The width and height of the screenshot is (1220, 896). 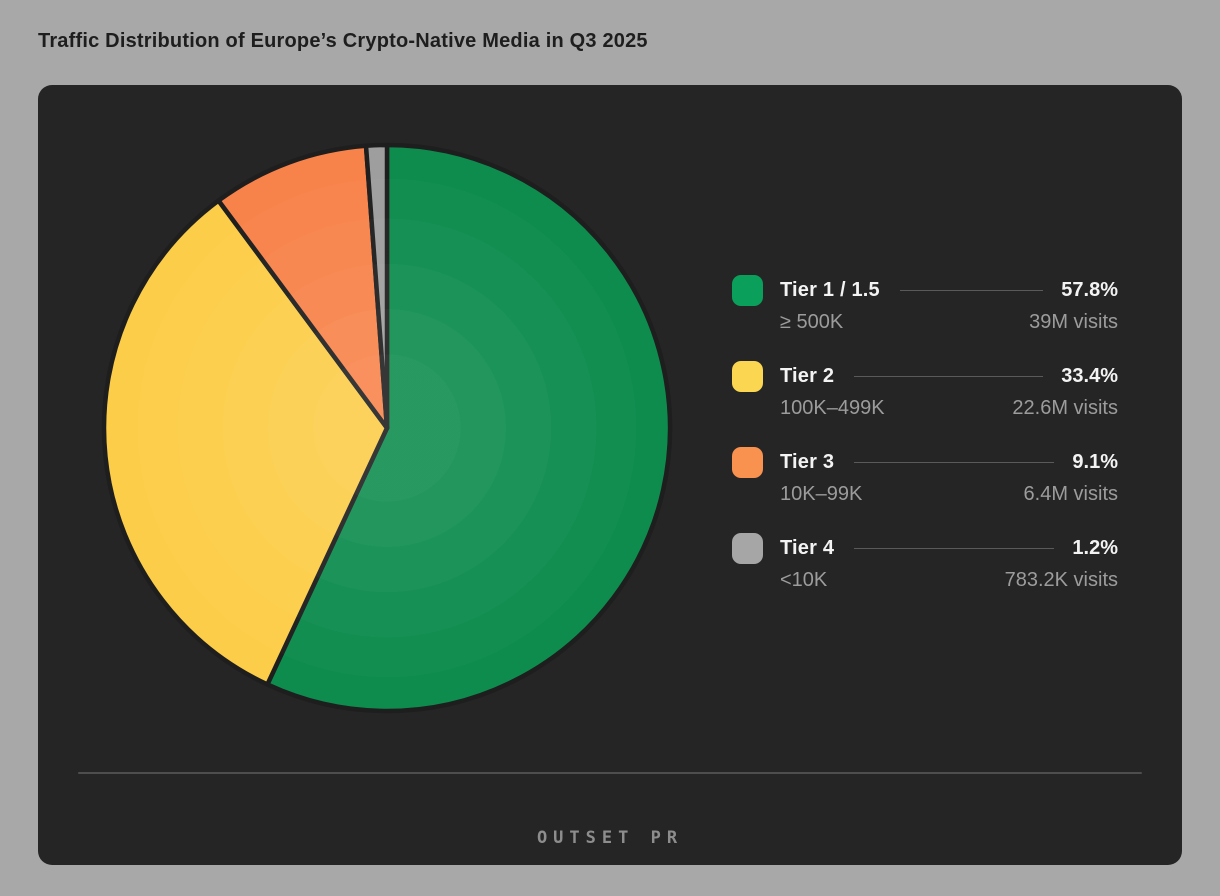 What do you see at coordinates (1073, 322) in the screenshot?
I see `legend-visits: 39M visits` at bounding box center [1073, 322].